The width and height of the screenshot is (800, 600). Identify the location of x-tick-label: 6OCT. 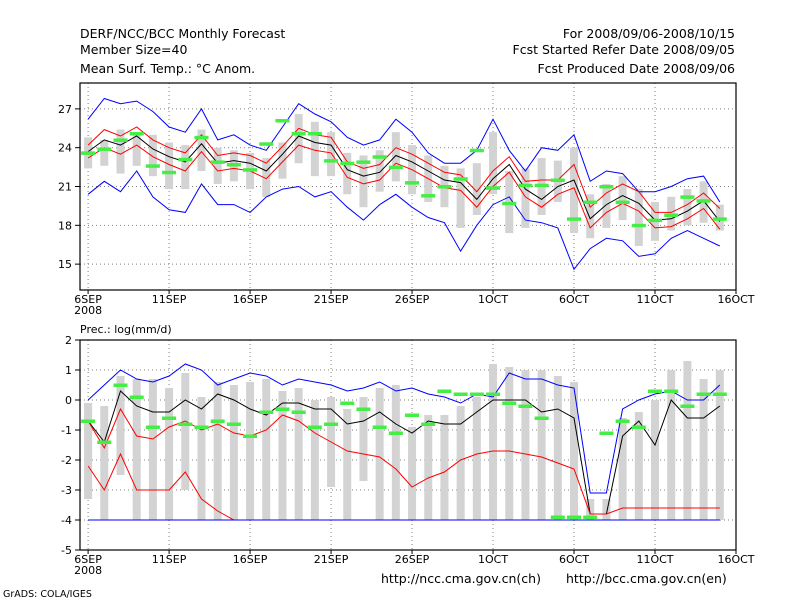
(574, 559).